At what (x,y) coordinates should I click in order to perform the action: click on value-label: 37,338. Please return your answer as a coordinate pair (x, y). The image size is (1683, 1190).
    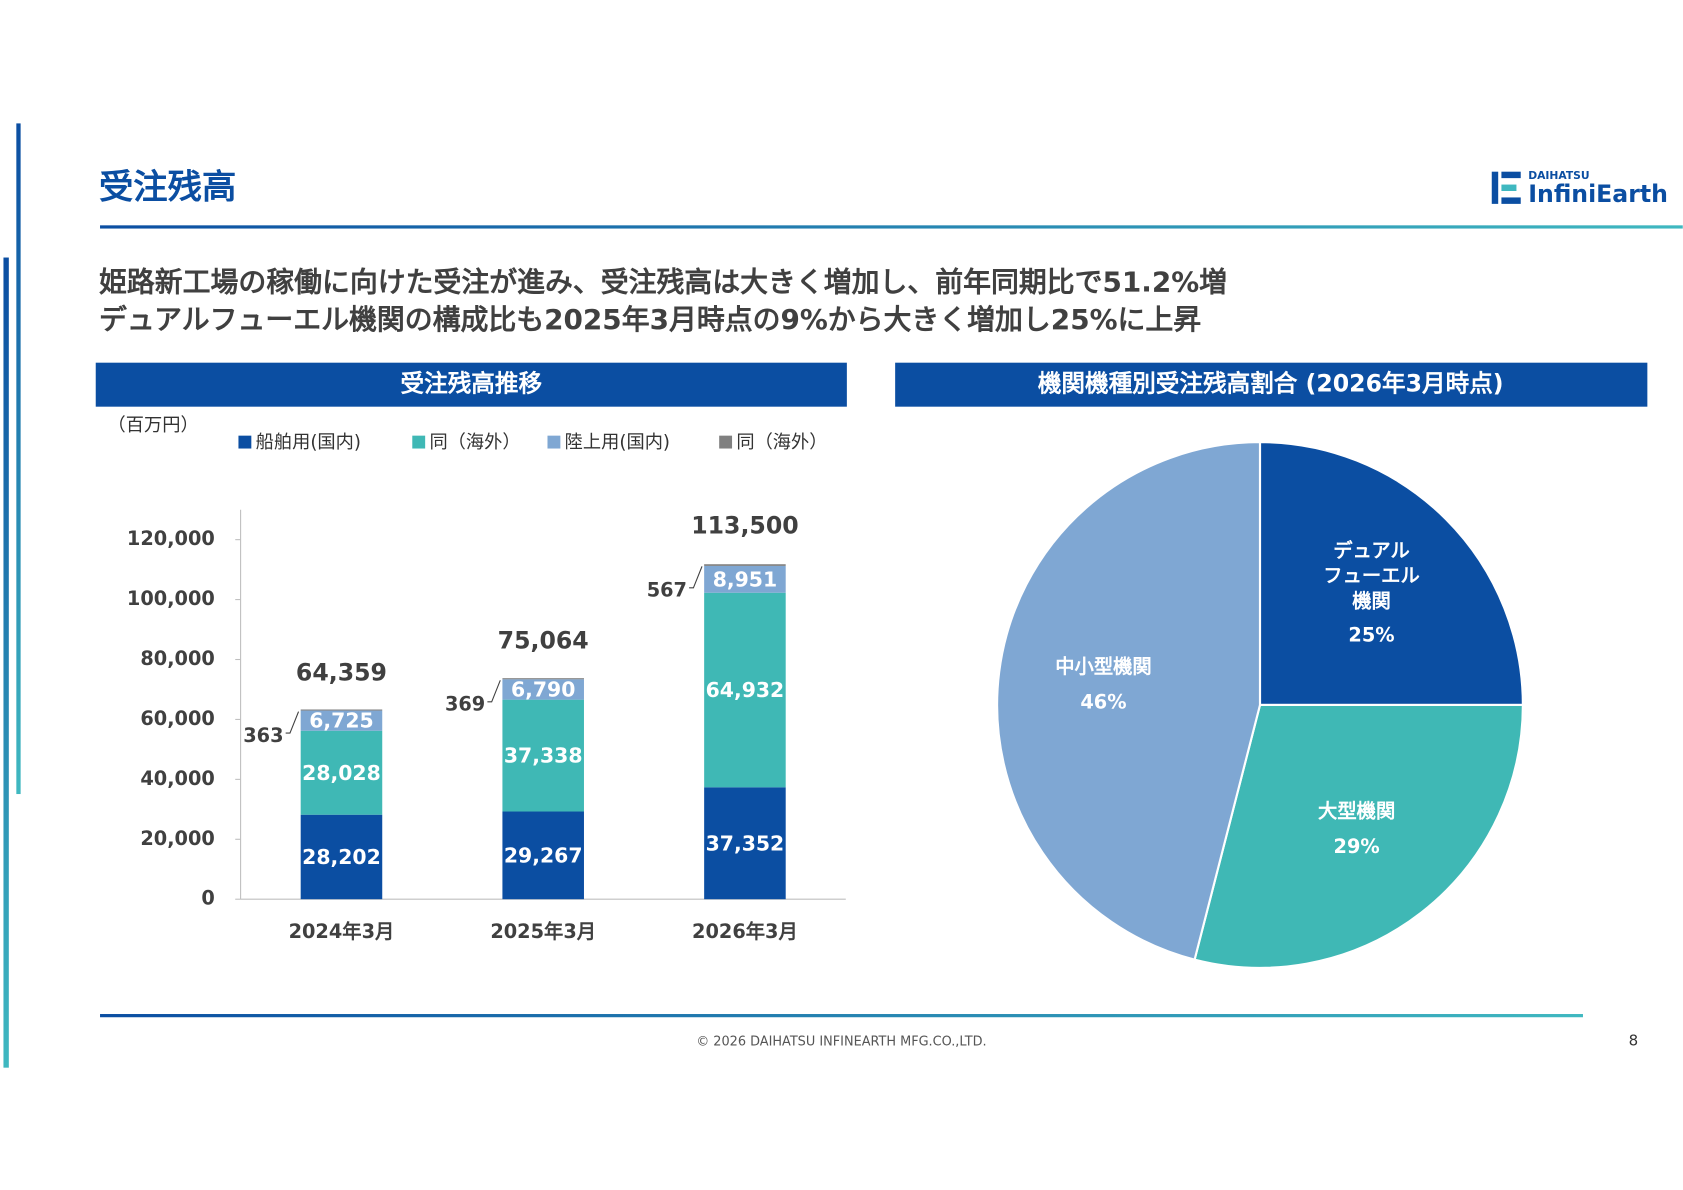
    Looking at the image, I should click on (543, 756).